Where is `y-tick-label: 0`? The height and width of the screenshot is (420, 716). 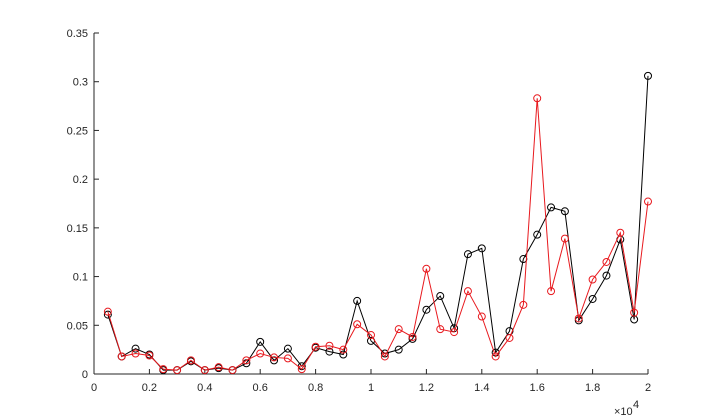 y-tick-label: 0 is located at coordinates (85, 375).